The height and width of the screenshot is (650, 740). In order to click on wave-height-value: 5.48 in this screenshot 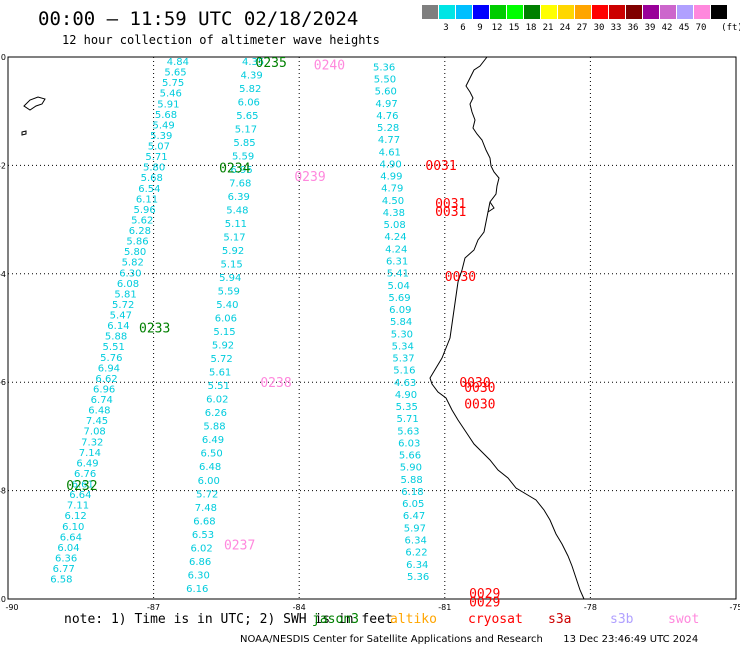, I will do `click(237, 211)`.